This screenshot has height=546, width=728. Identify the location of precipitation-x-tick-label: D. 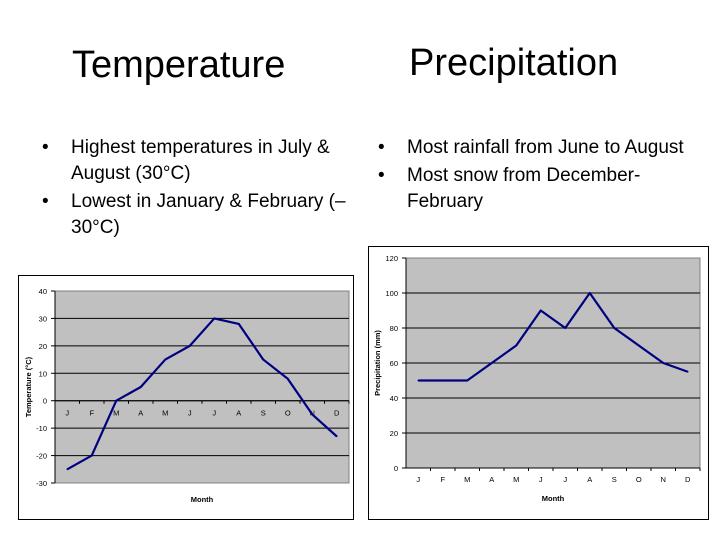
(688, 479).